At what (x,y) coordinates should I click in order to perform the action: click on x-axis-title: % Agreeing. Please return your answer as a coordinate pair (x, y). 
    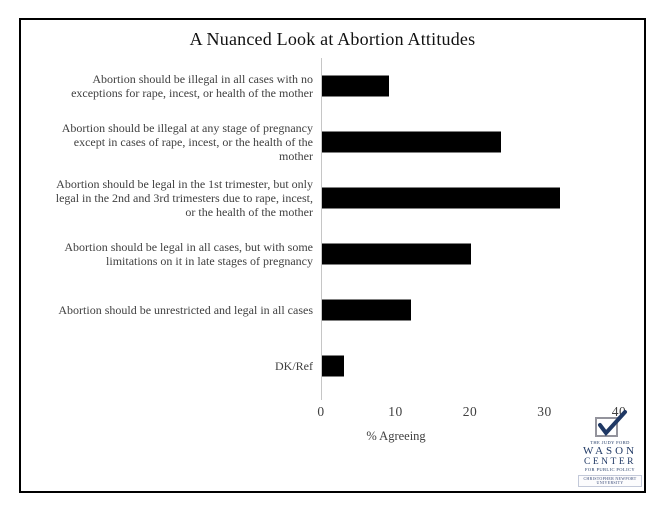
    Looking at the image, I should click on (396, 436).